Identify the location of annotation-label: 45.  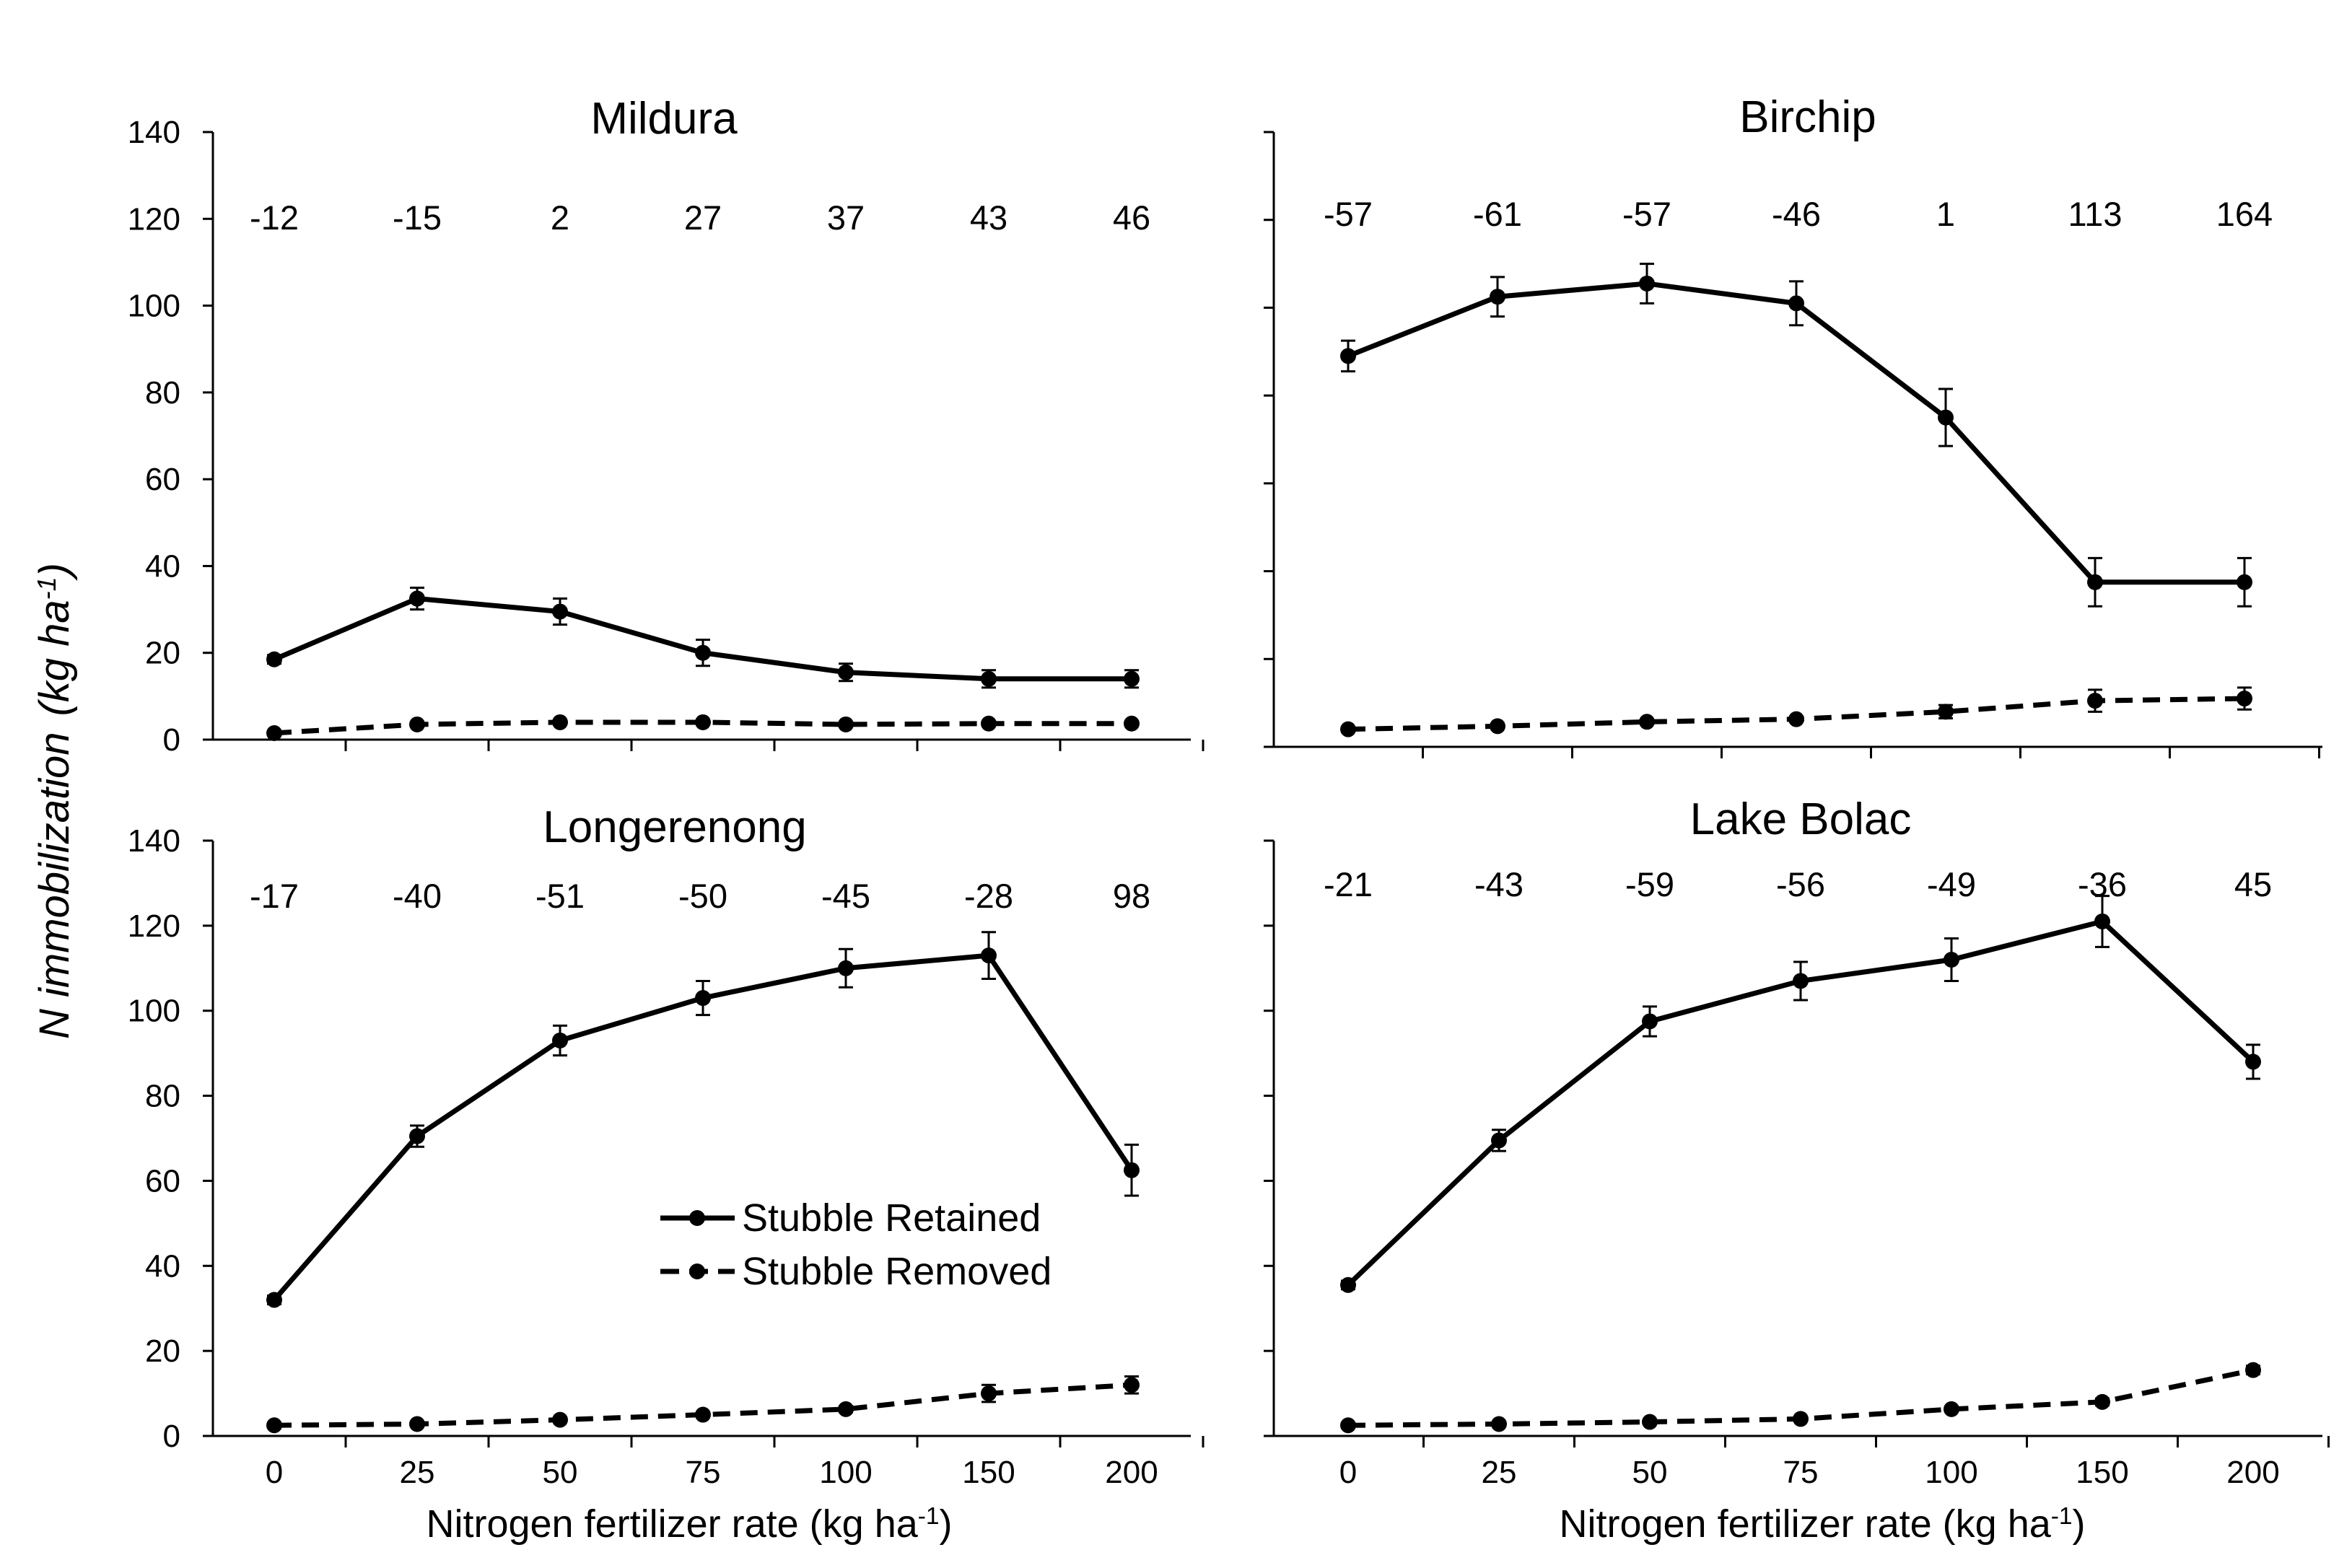
(2253, 884).